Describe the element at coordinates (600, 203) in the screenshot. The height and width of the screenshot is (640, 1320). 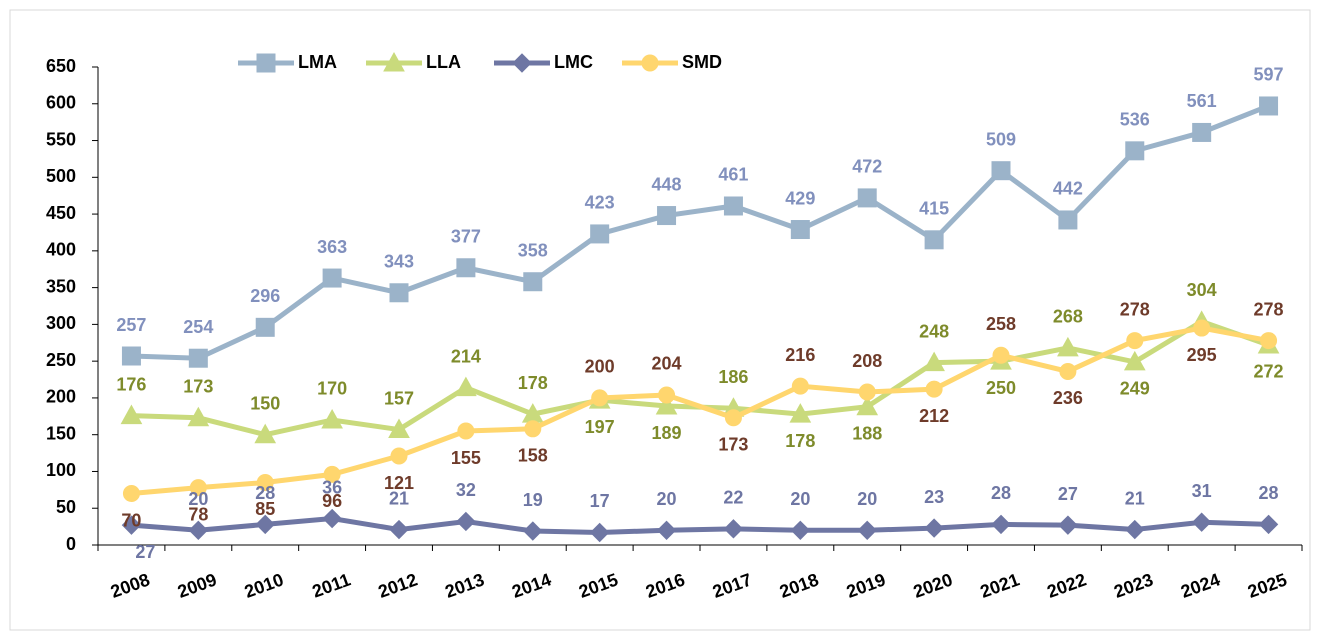
I see `data-label: 423` at that location.